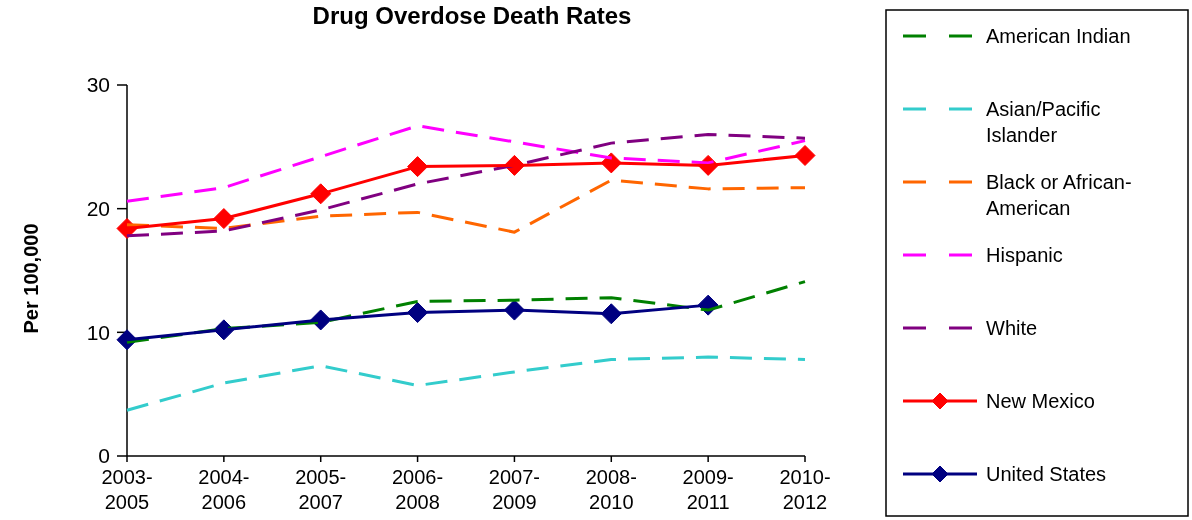 The height and width of the screenshot is (520, 1192). What do you see at coordinates (417, 489) in the screenshot?
I see `x-tick-label: 2006-2008` at bounding box center [417, 489].